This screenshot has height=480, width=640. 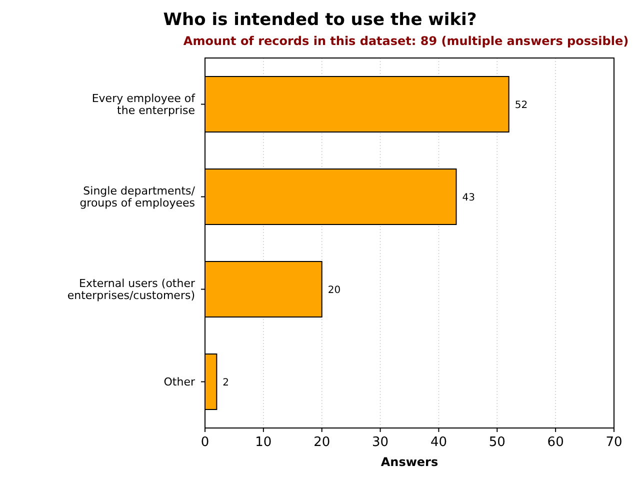 I want to click on data-label: 52, so click(x=521, y=105).